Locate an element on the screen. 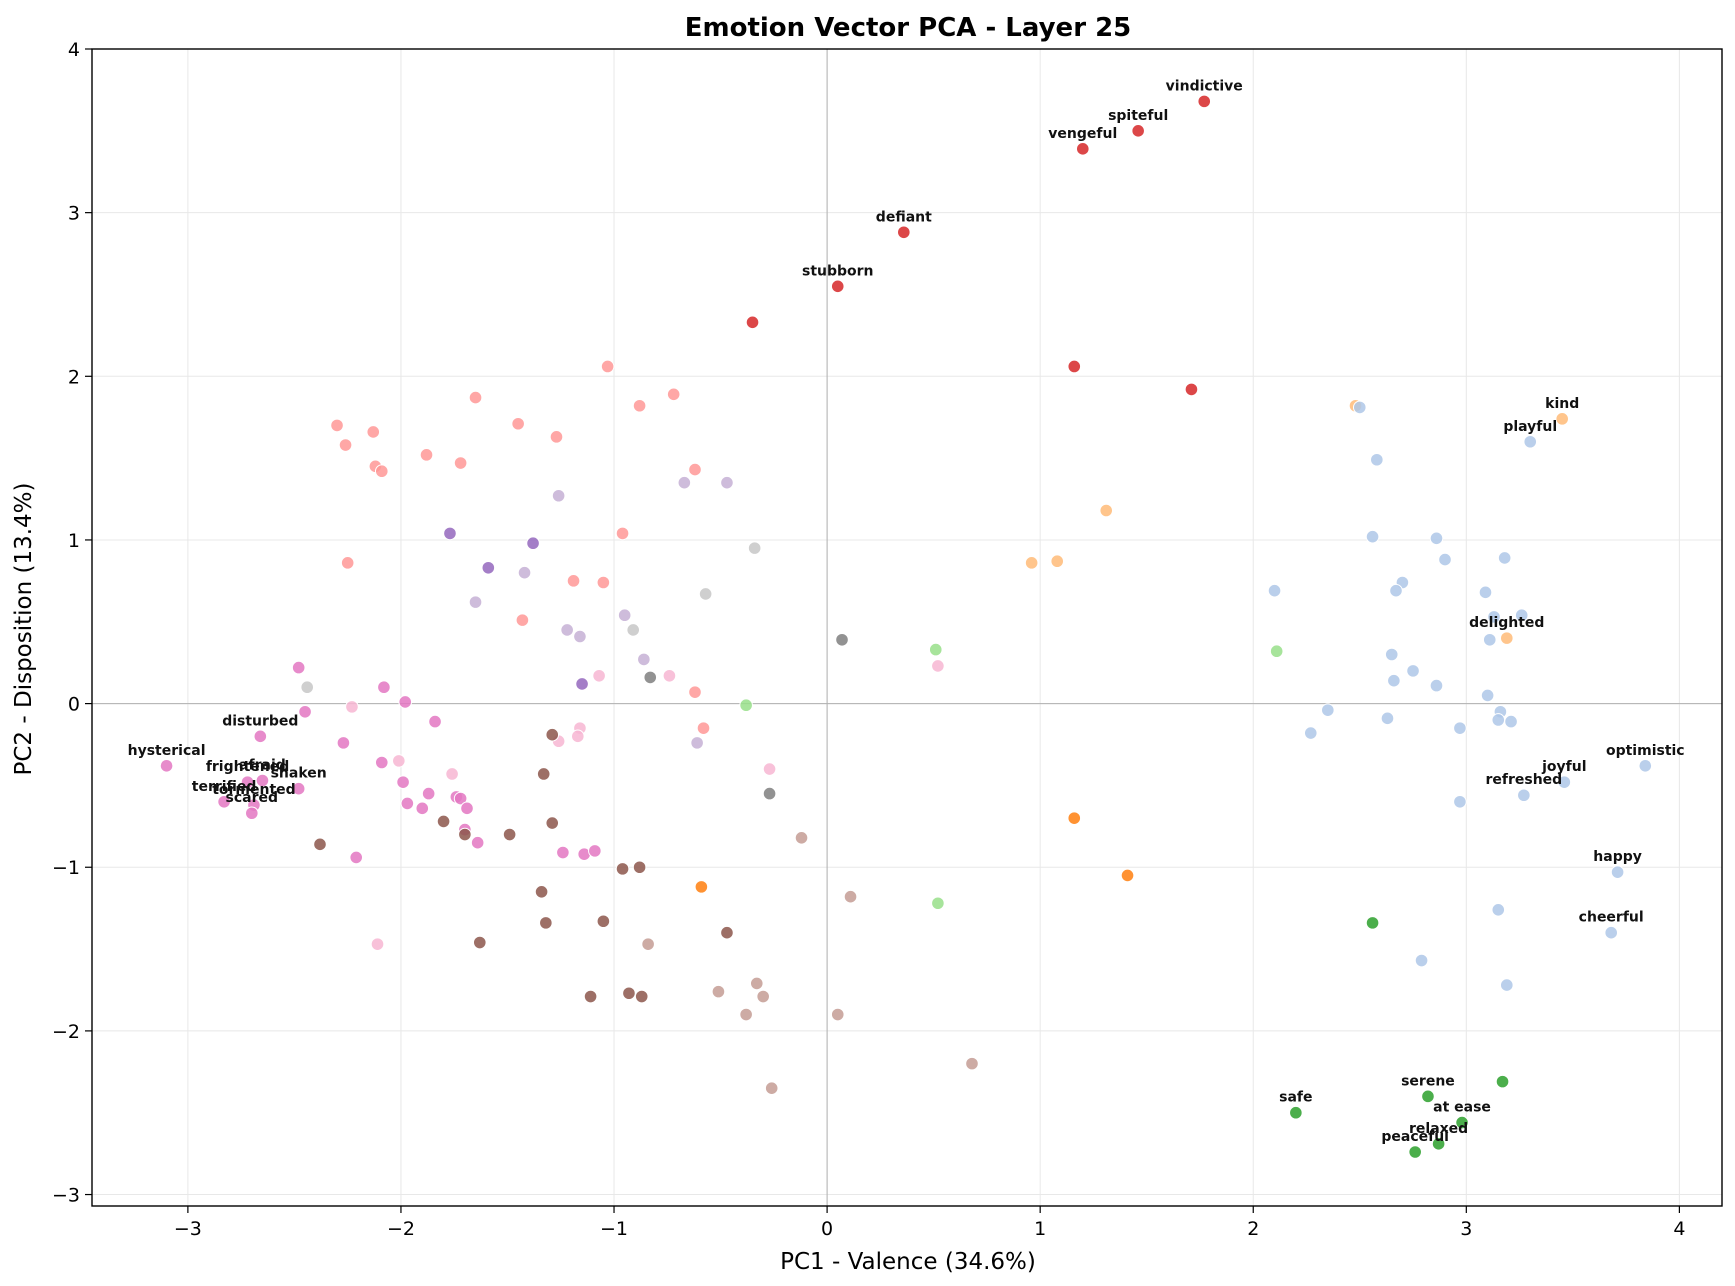  point-label-70: afraid is located at coordinates (262, 766).